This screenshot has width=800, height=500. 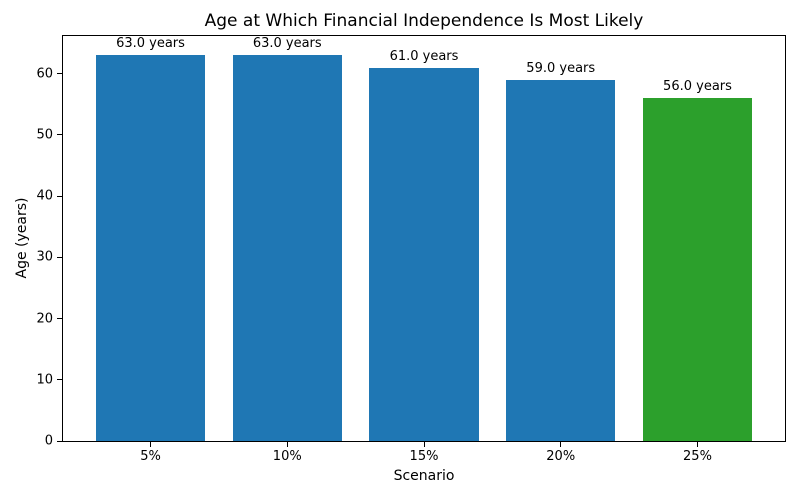 What do you see at coordinates (697, 87) in the screenshot?
I see `bar-value-label: 56.0 years` at bounding box center [697, 87].